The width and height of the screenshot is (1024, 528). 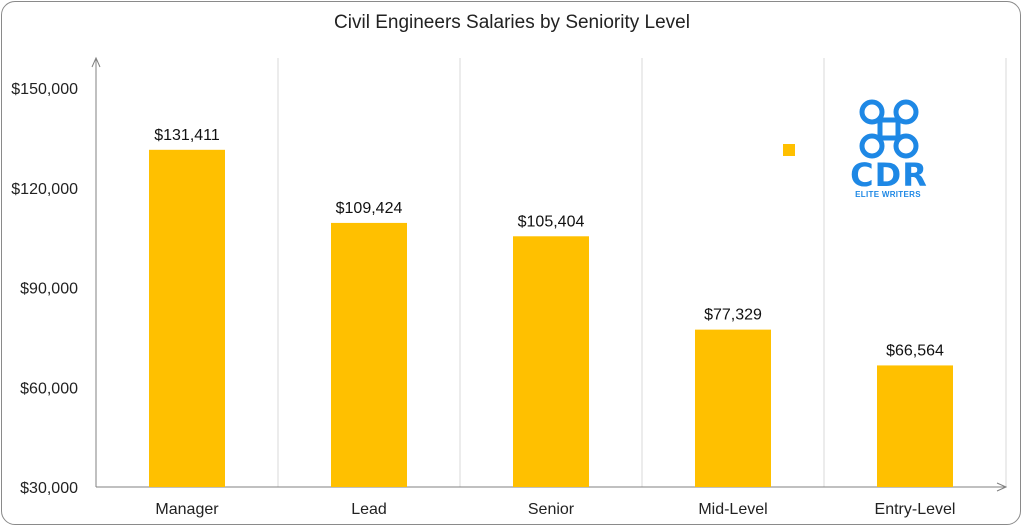 What do you see at coordinates (369, 354) in the screenshot?
I see `bar-lead` at bounding box center [369, 354].